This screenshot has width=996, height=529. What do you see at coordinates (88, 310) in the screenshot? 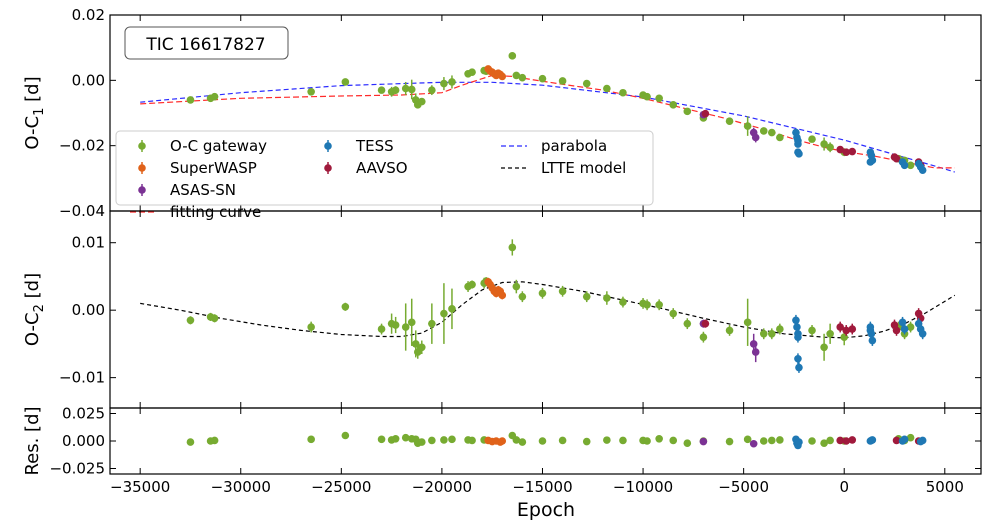
I see `y-tick-label-oc2: 0.00` at bounding box center [88, 310].